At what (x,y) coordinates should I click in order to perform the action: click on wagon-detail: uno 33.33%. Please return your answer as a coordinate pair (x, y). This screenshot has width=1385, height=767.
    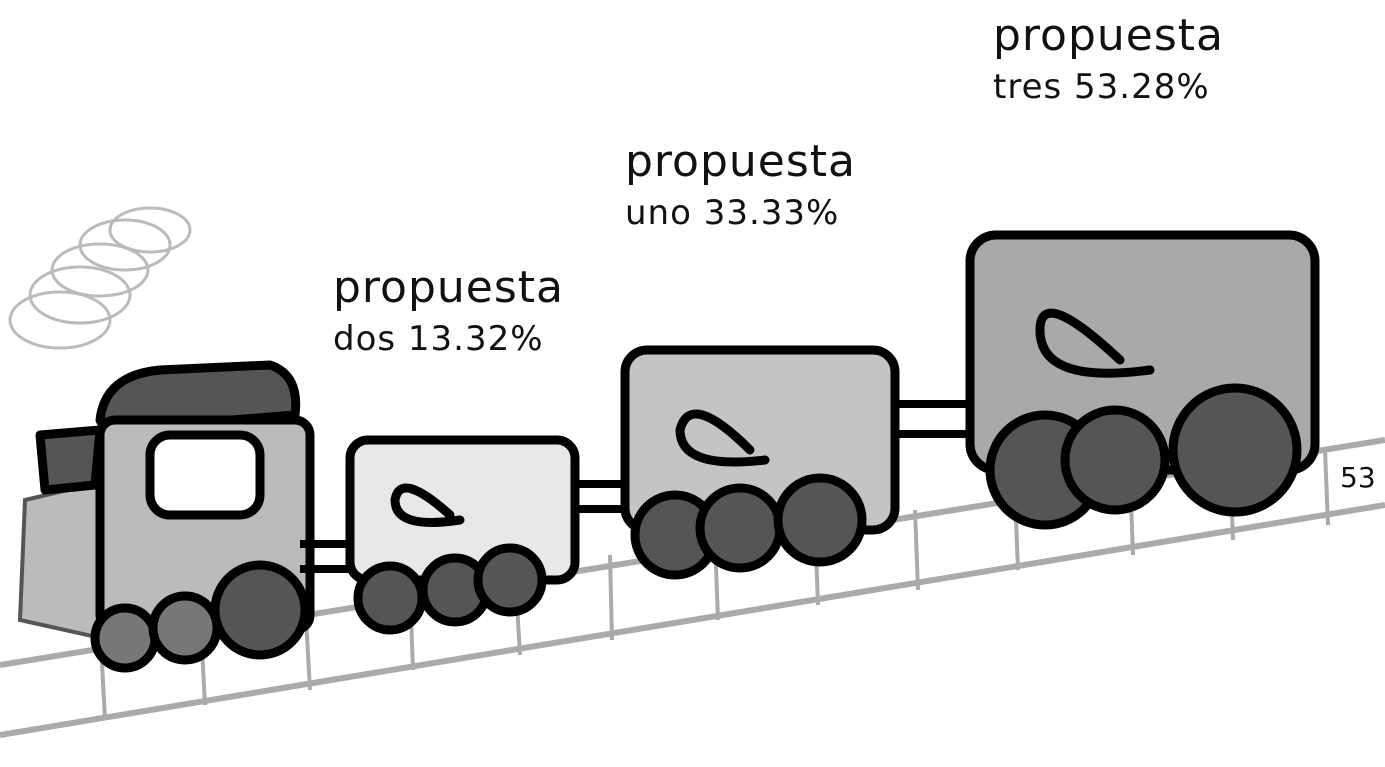
    Looking at the image, I should click on (732, 213).